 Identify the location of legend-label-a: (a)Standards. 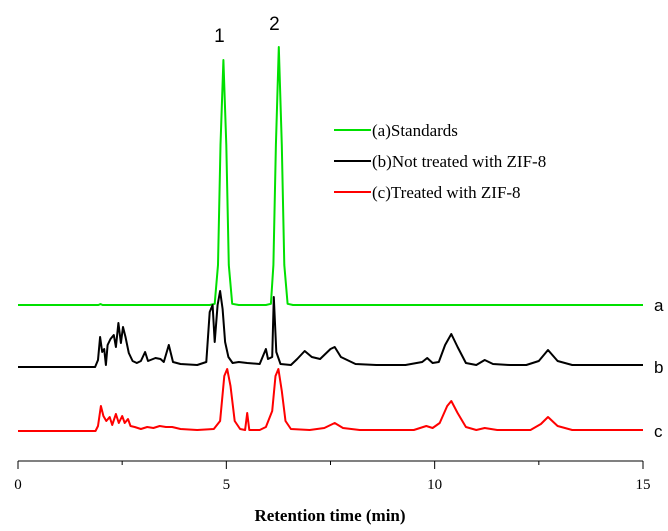
(415, 130).